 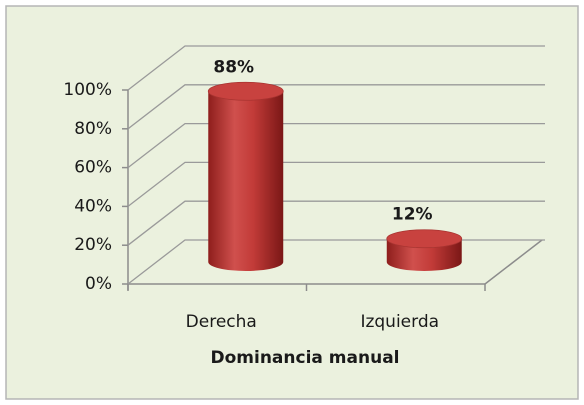 What do you see at coordinates (221, 322) in the screenshot?
I see `x-tick-label: Derecha` at bounding box center [221, 322].